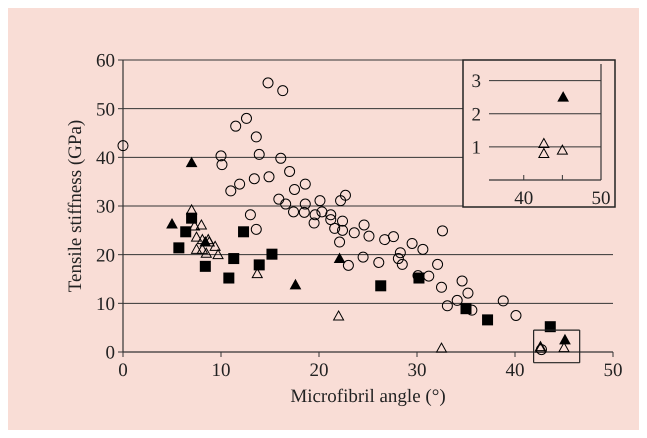  Describe the element at coordinates (476, 115) in the screenshot. I see `y-tick-label: 2` at that location.